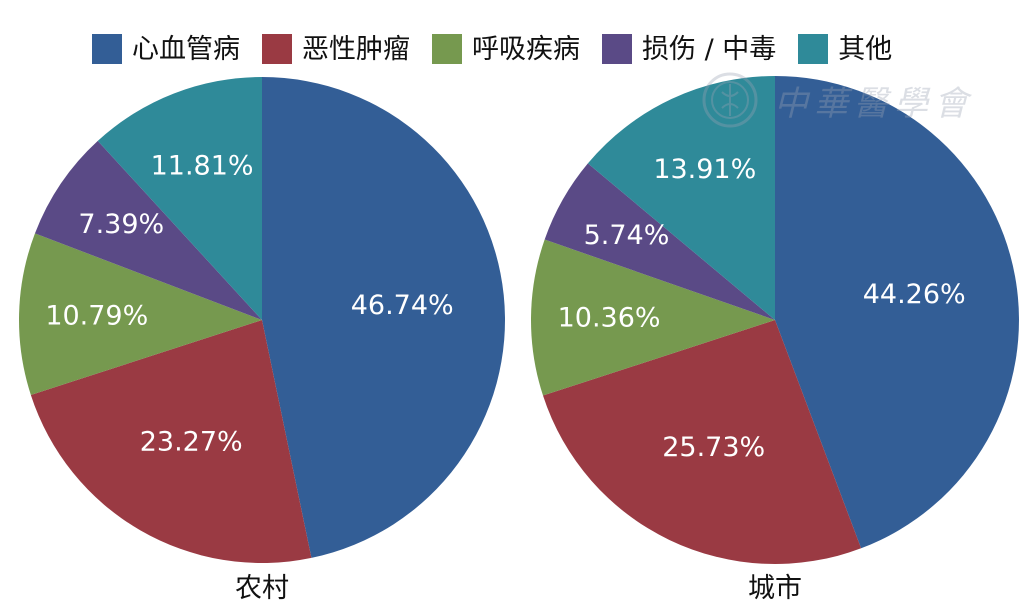 The height and width of the screenshot is (610, 1030). What do you see at coordinates (609, 318) in the screenshot?
I see `data-label-respiratory: 10.36%` at bounding box center [609, 318].